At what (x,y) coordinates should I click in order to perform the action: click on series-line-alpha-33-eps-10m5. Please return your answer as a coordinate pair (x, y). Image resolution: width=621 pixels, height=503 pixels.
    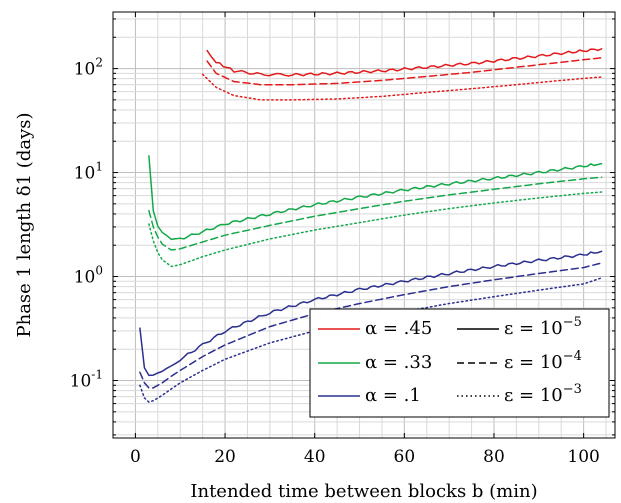
    Looking at the image, I should click on (375, 198).